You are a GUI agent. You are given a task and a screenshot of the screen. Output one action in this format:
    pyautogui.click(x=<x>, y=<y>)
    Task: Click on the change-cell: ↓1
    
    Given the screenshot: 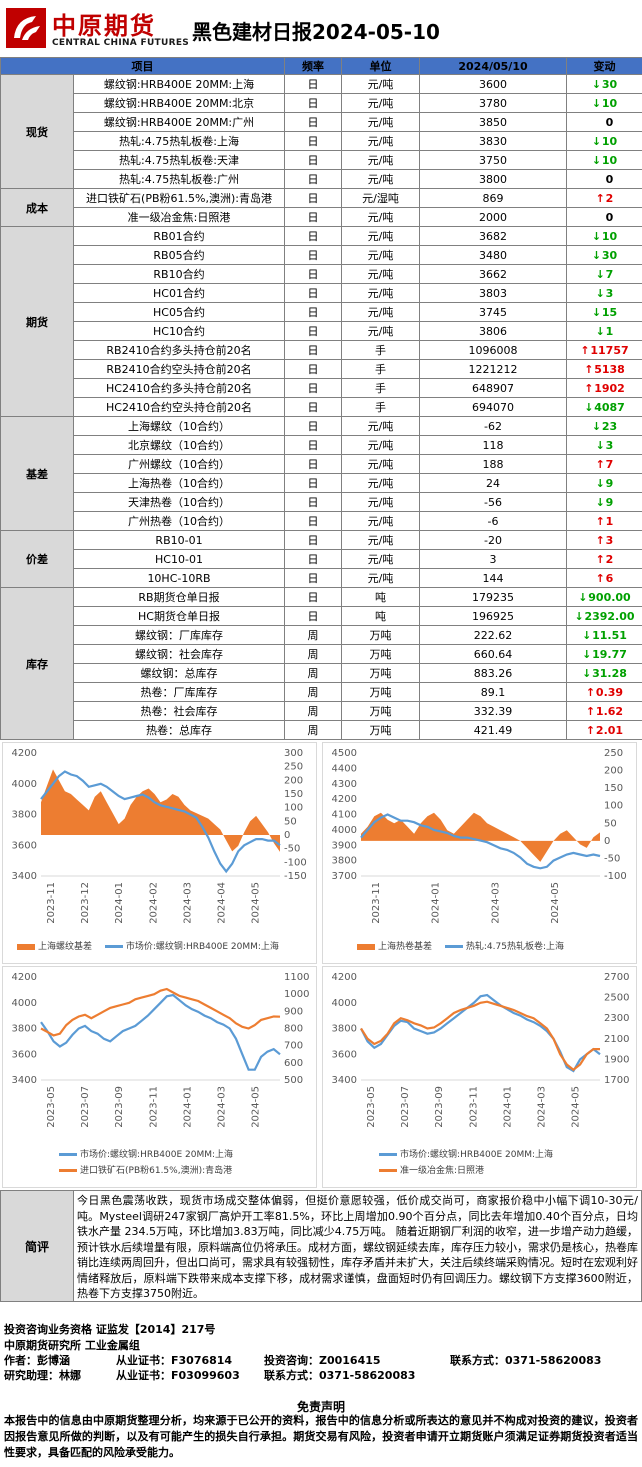 What is the action you would take?
    pyautogui.click(x=604, y=331)
    